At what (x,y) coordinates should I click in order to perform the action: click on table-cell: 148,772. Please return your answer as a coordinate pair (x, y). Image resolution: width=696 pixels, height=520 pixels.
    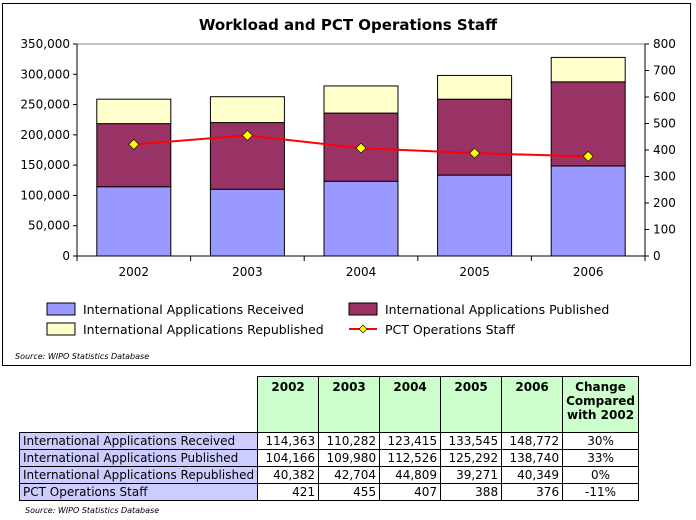
    Looking at the image, I should click on (532, 441).